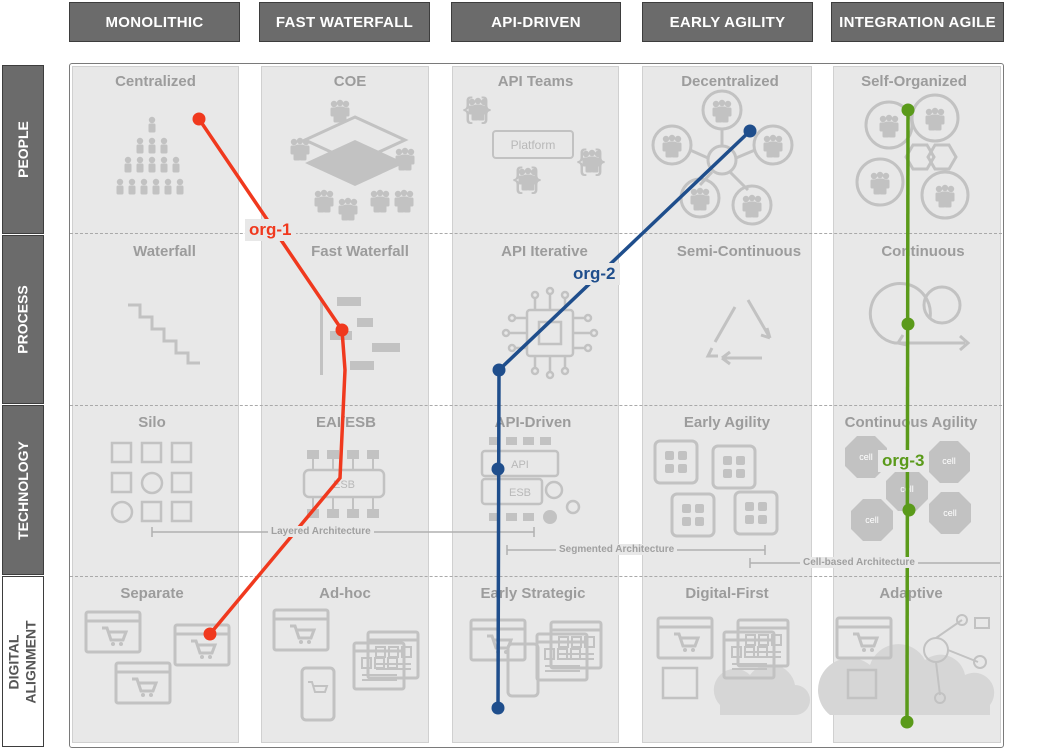  I want to click on api-iterative-chip-icon, so click(550, 333).